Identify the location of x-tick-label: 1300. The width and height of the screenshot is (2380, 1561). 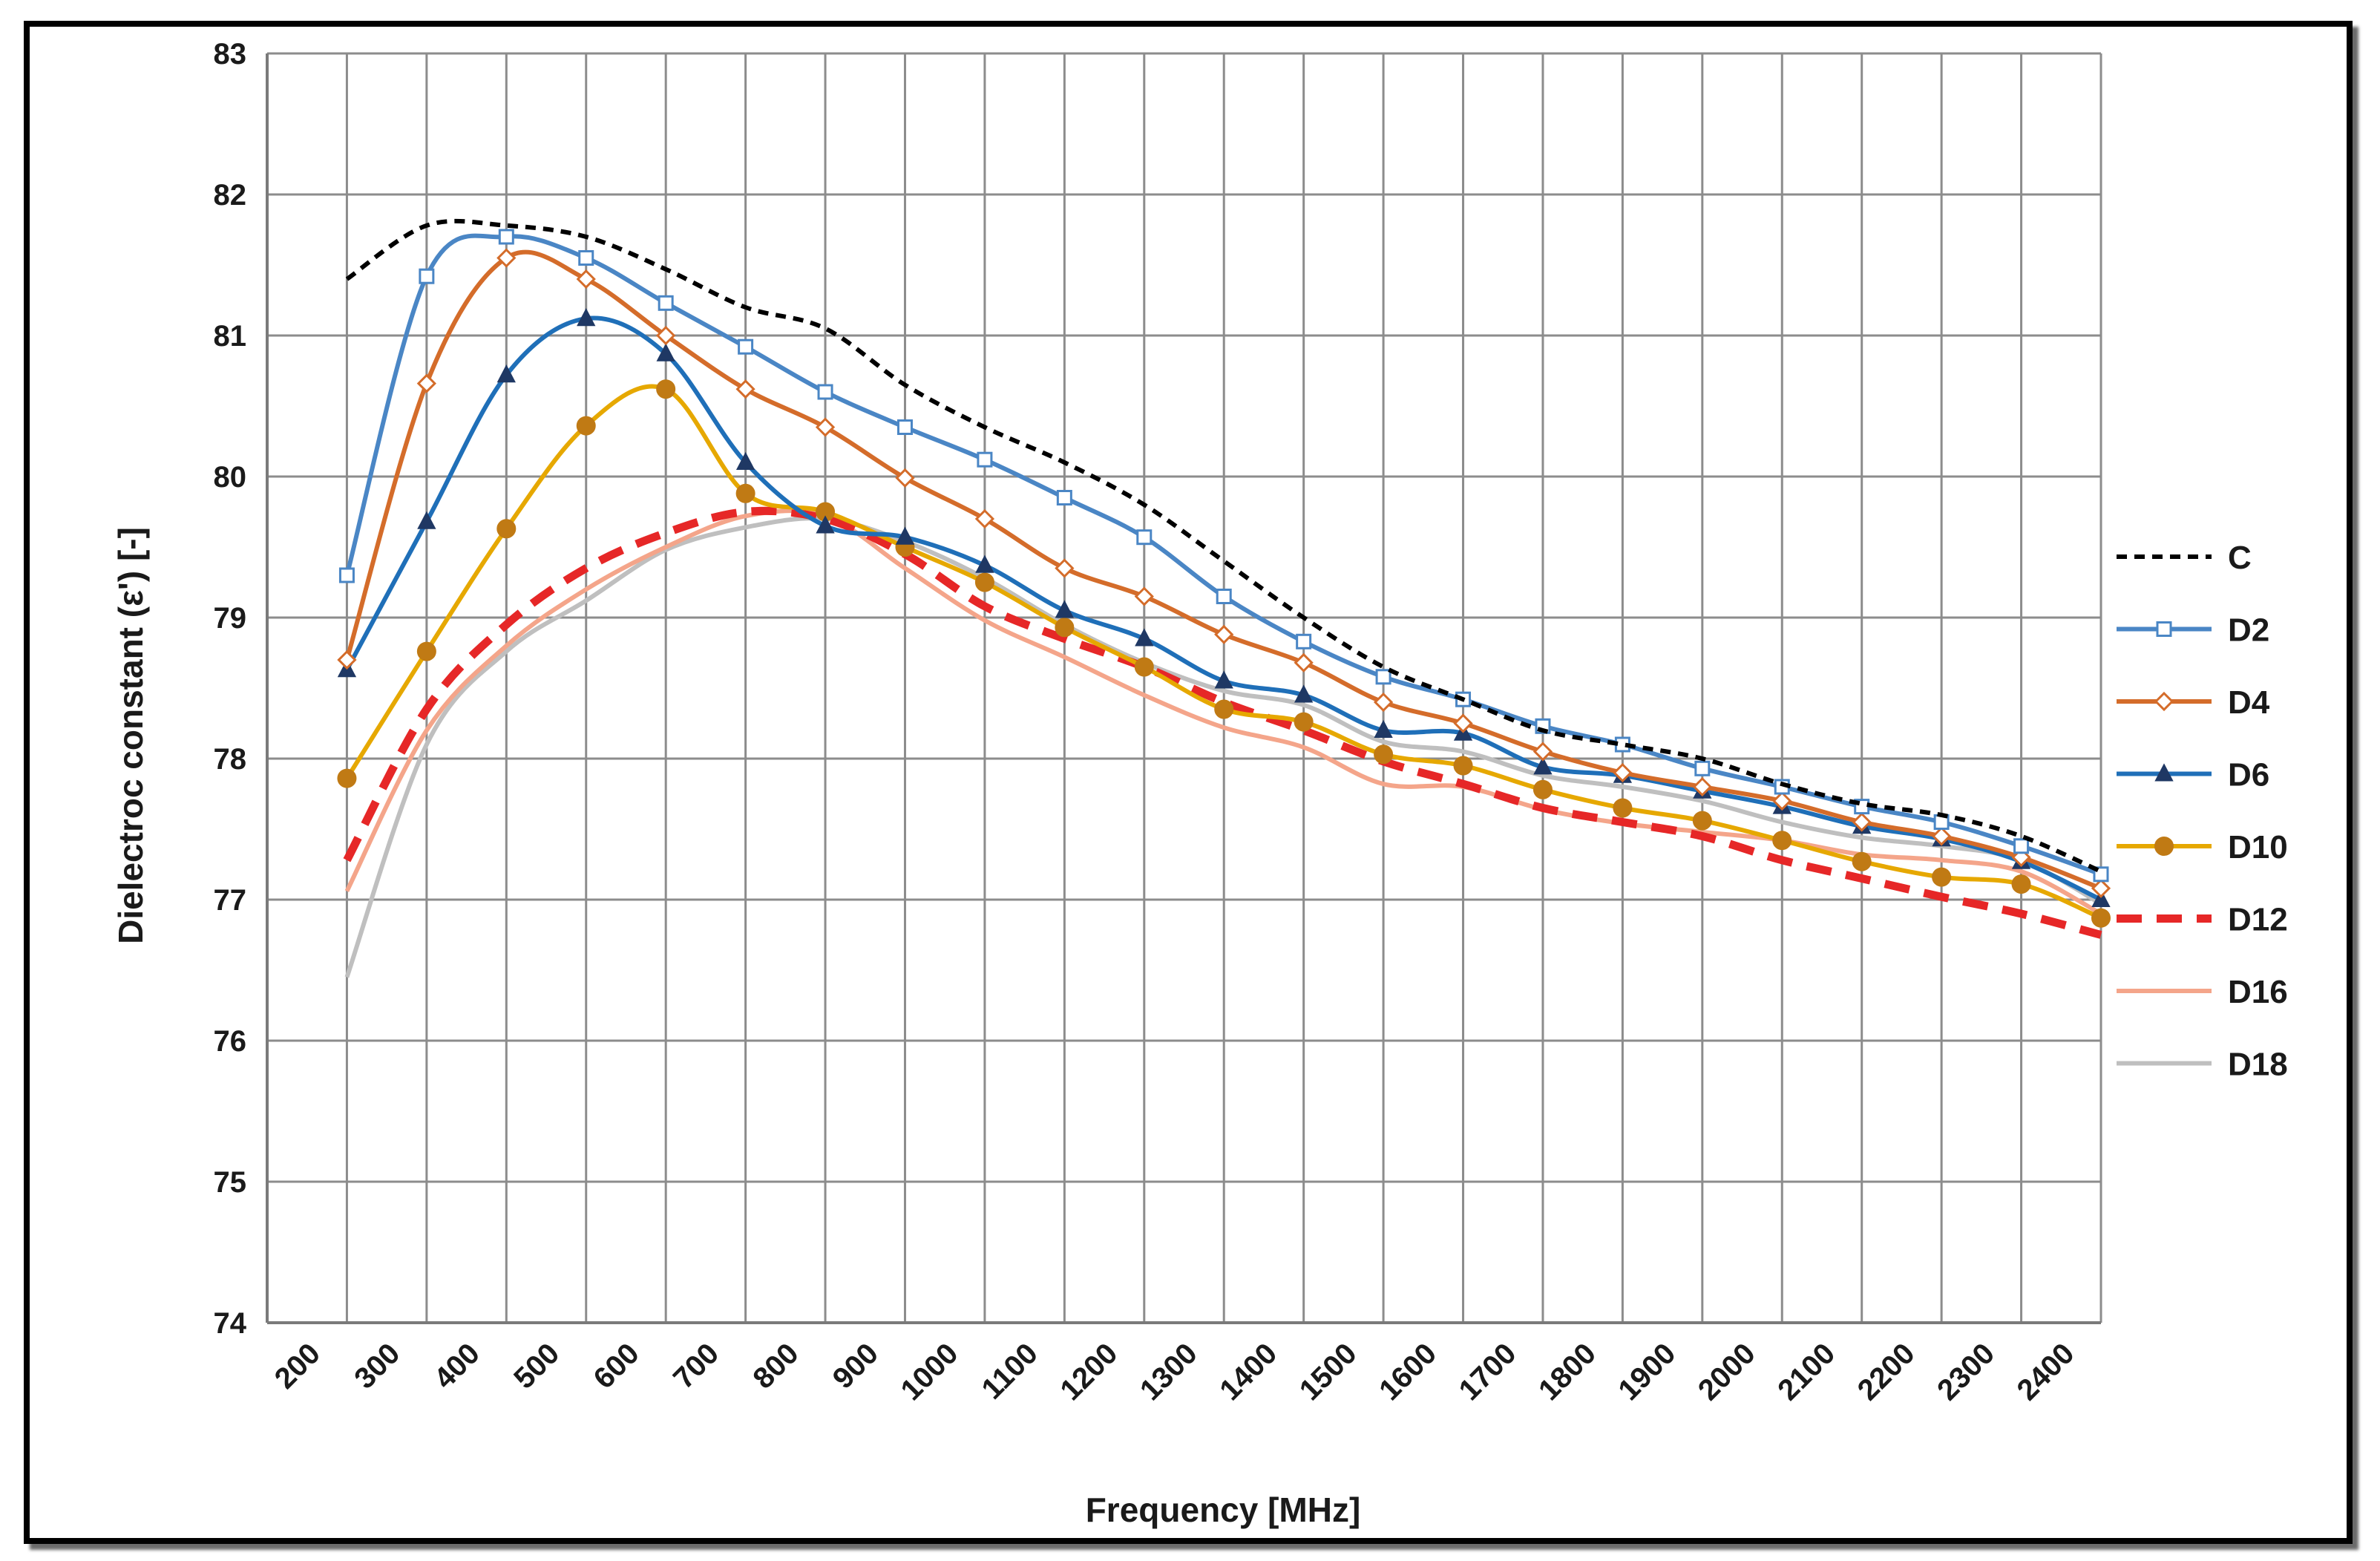
(1169, 1372).